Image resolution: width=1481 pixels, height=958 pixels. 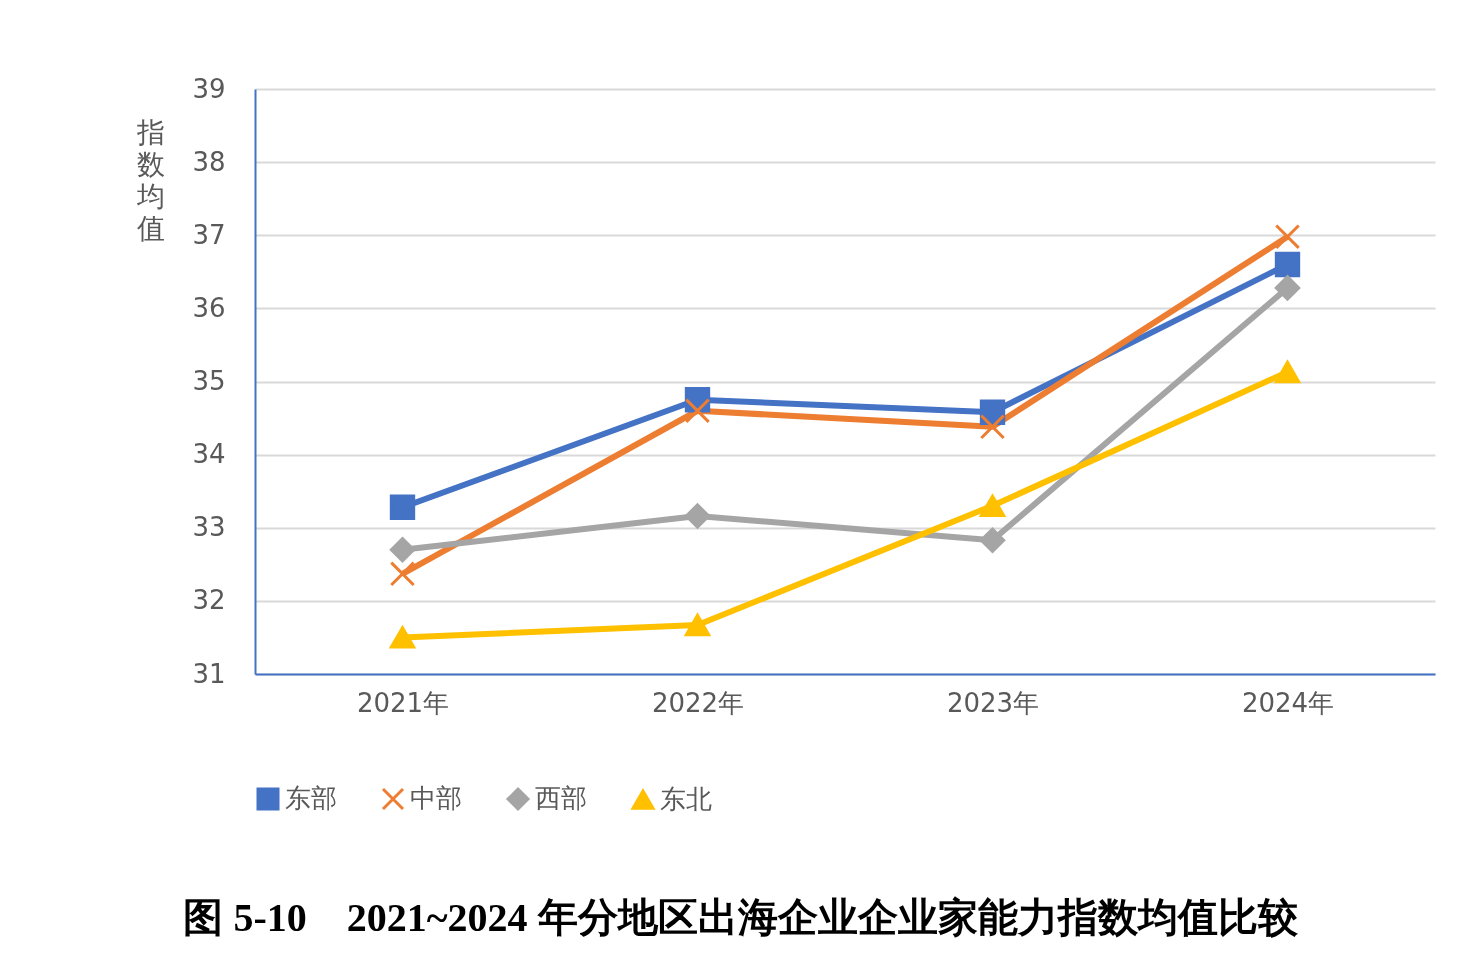 I want to click on legend-label: 东北, so click(x=686, y=798).